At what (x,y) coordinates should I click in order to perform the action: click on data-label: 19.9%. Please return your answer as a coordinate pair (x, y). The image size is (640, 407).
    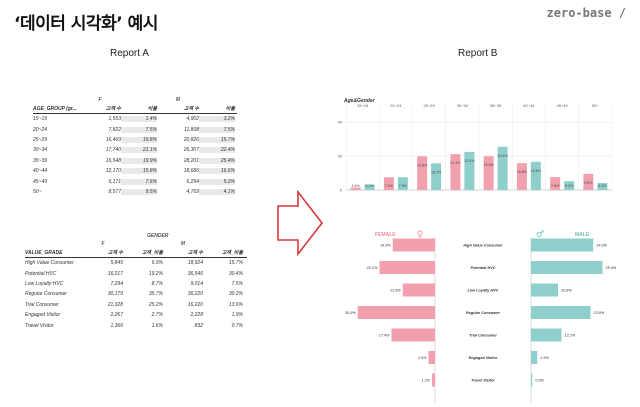
    Looking at the image, I should click on (489, 165).